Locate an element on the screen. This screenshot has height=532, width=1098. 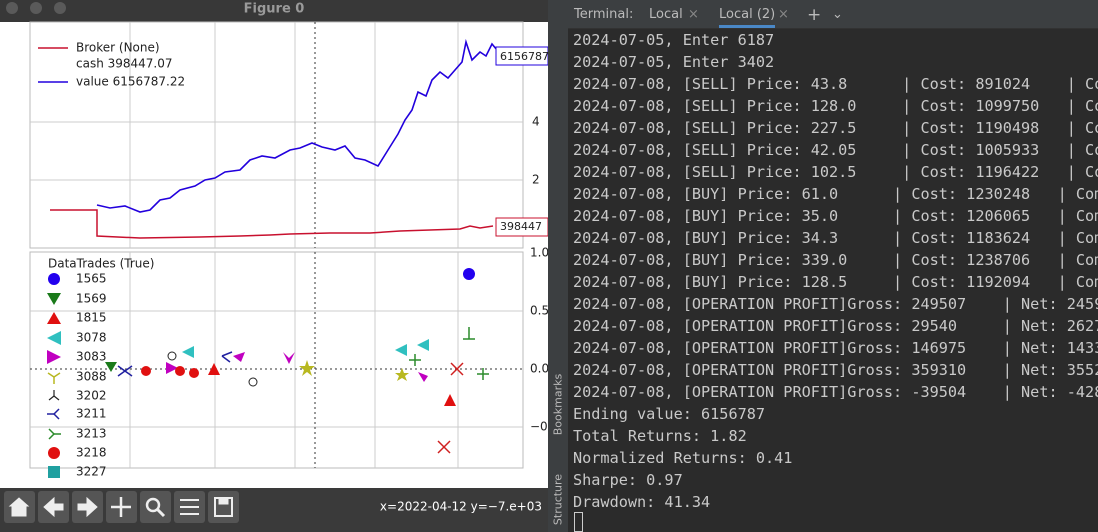
value-tag-box is located at coordinates (521, 56).